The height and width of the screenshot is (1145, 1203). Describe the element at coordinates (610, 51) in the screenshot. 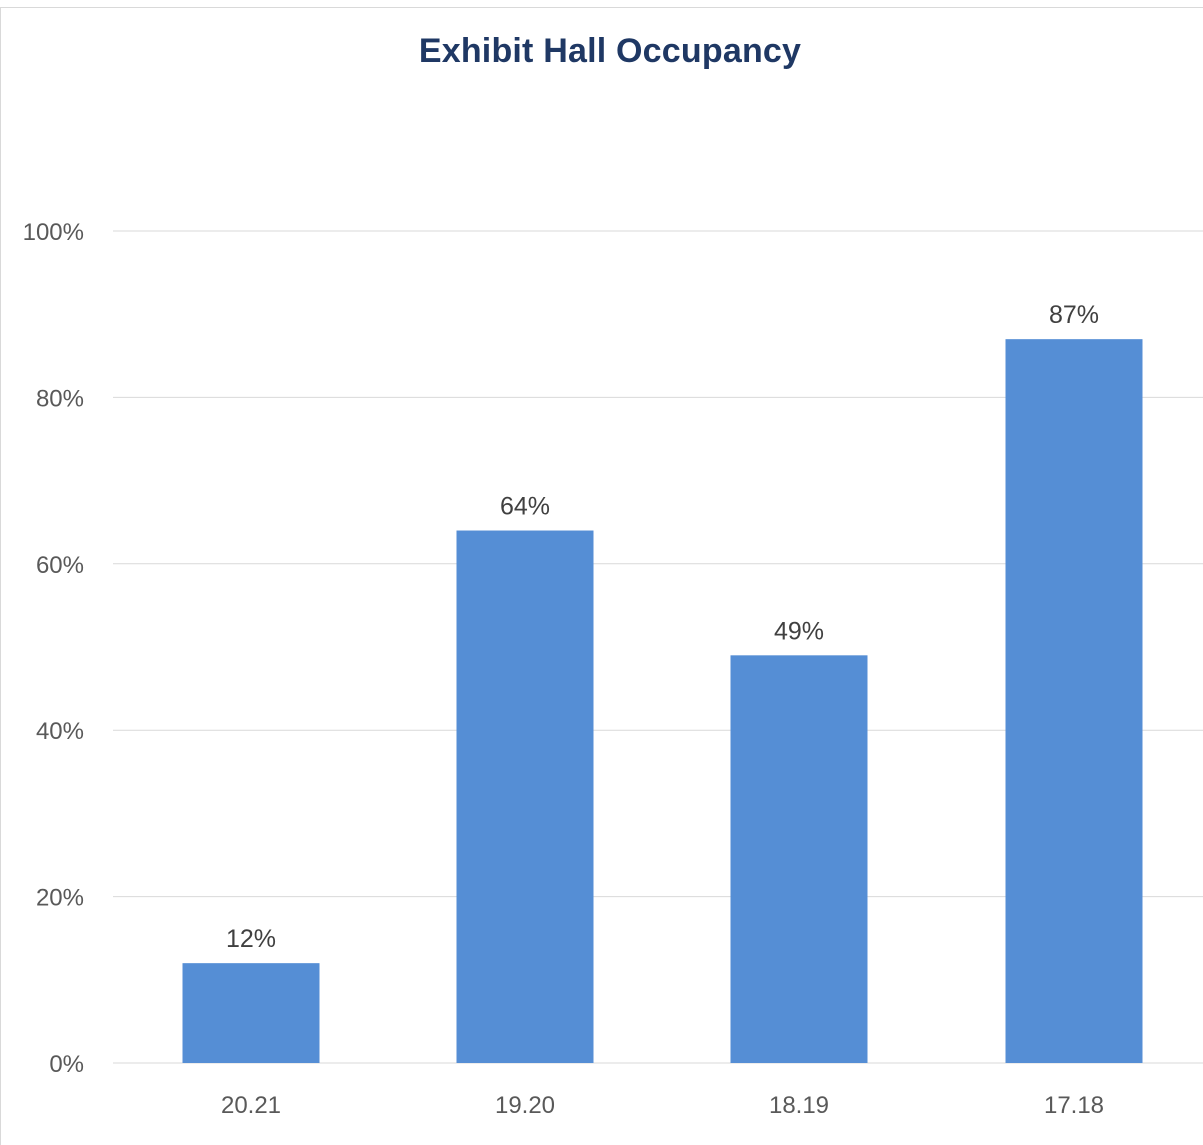

I see `chart-title: Exhibit Hall Occupancy` at that location.